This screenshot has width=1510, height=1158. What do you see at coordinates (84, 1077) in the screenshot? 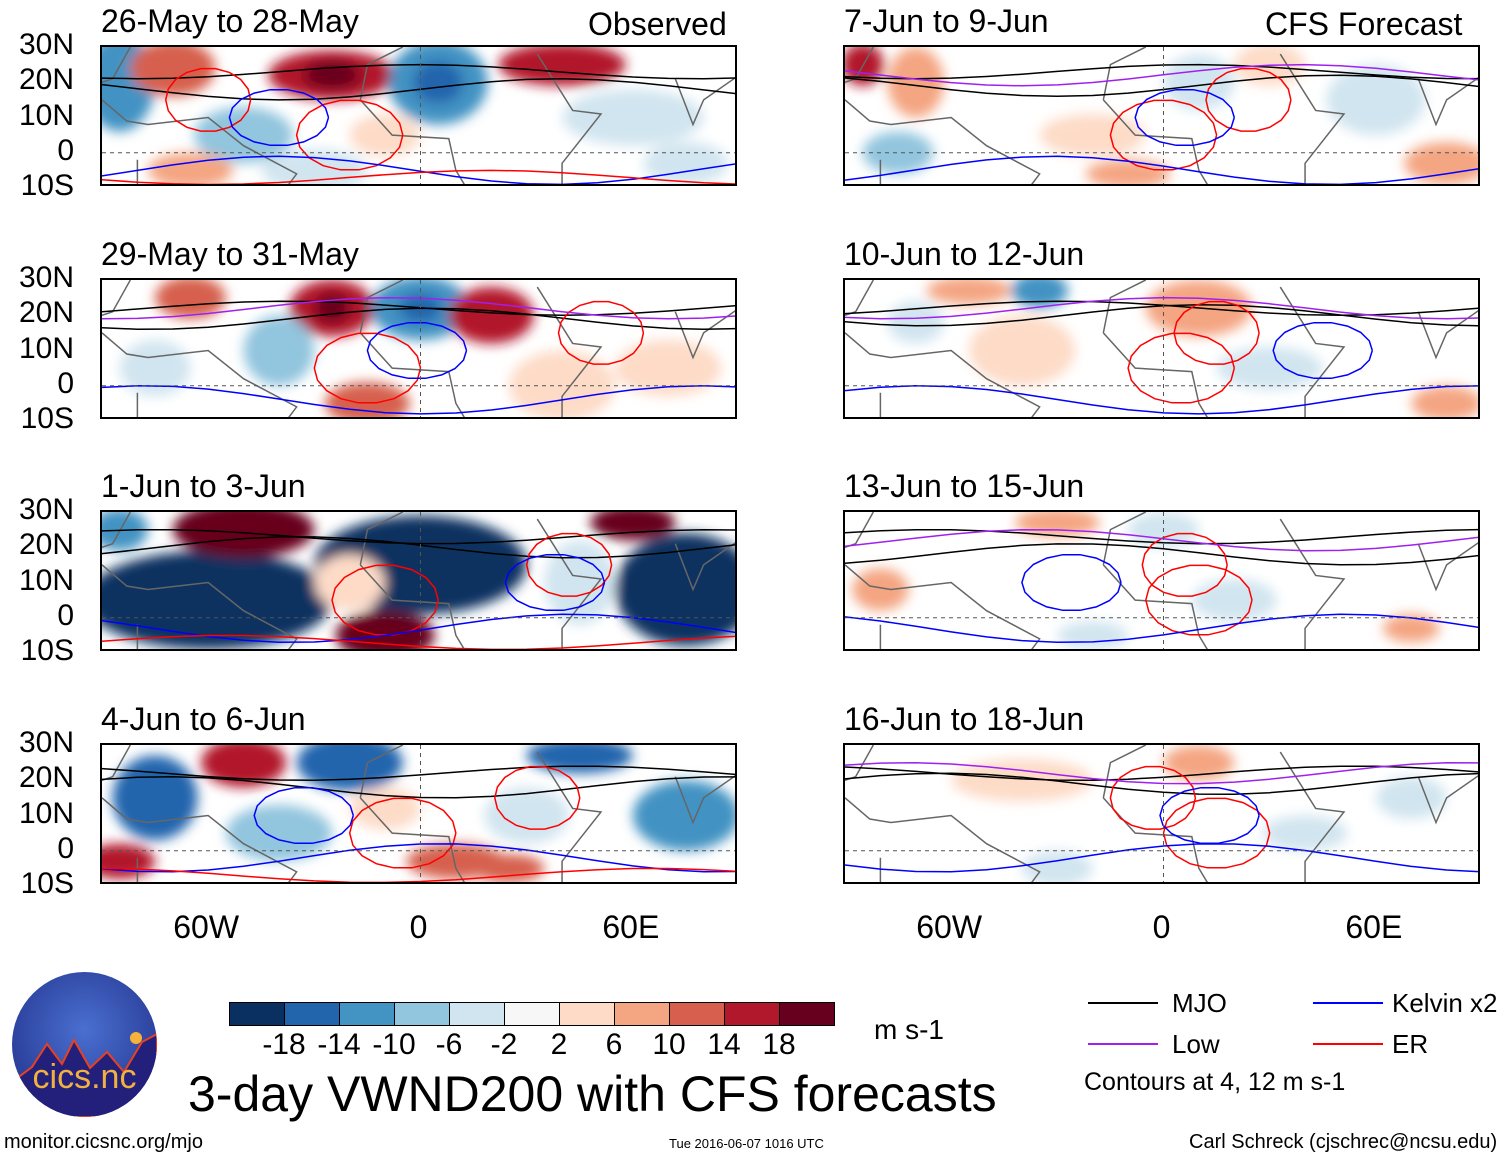
I see `logo-text: cics.nc` at bounding box center [84, 1077].